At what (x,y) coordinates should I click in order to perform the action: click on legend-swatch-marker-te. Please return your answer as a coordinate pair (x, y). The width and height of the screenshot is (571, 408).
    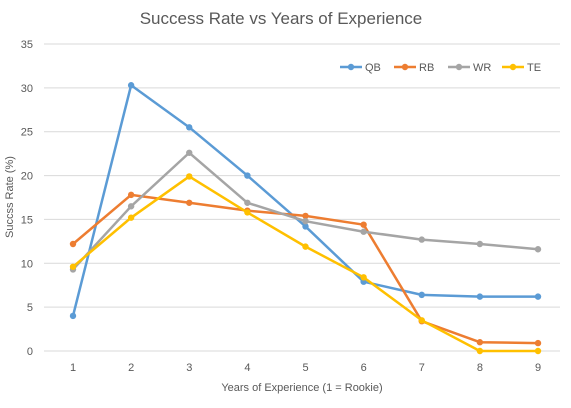
    Looking at the image, I should click on (513, 67).